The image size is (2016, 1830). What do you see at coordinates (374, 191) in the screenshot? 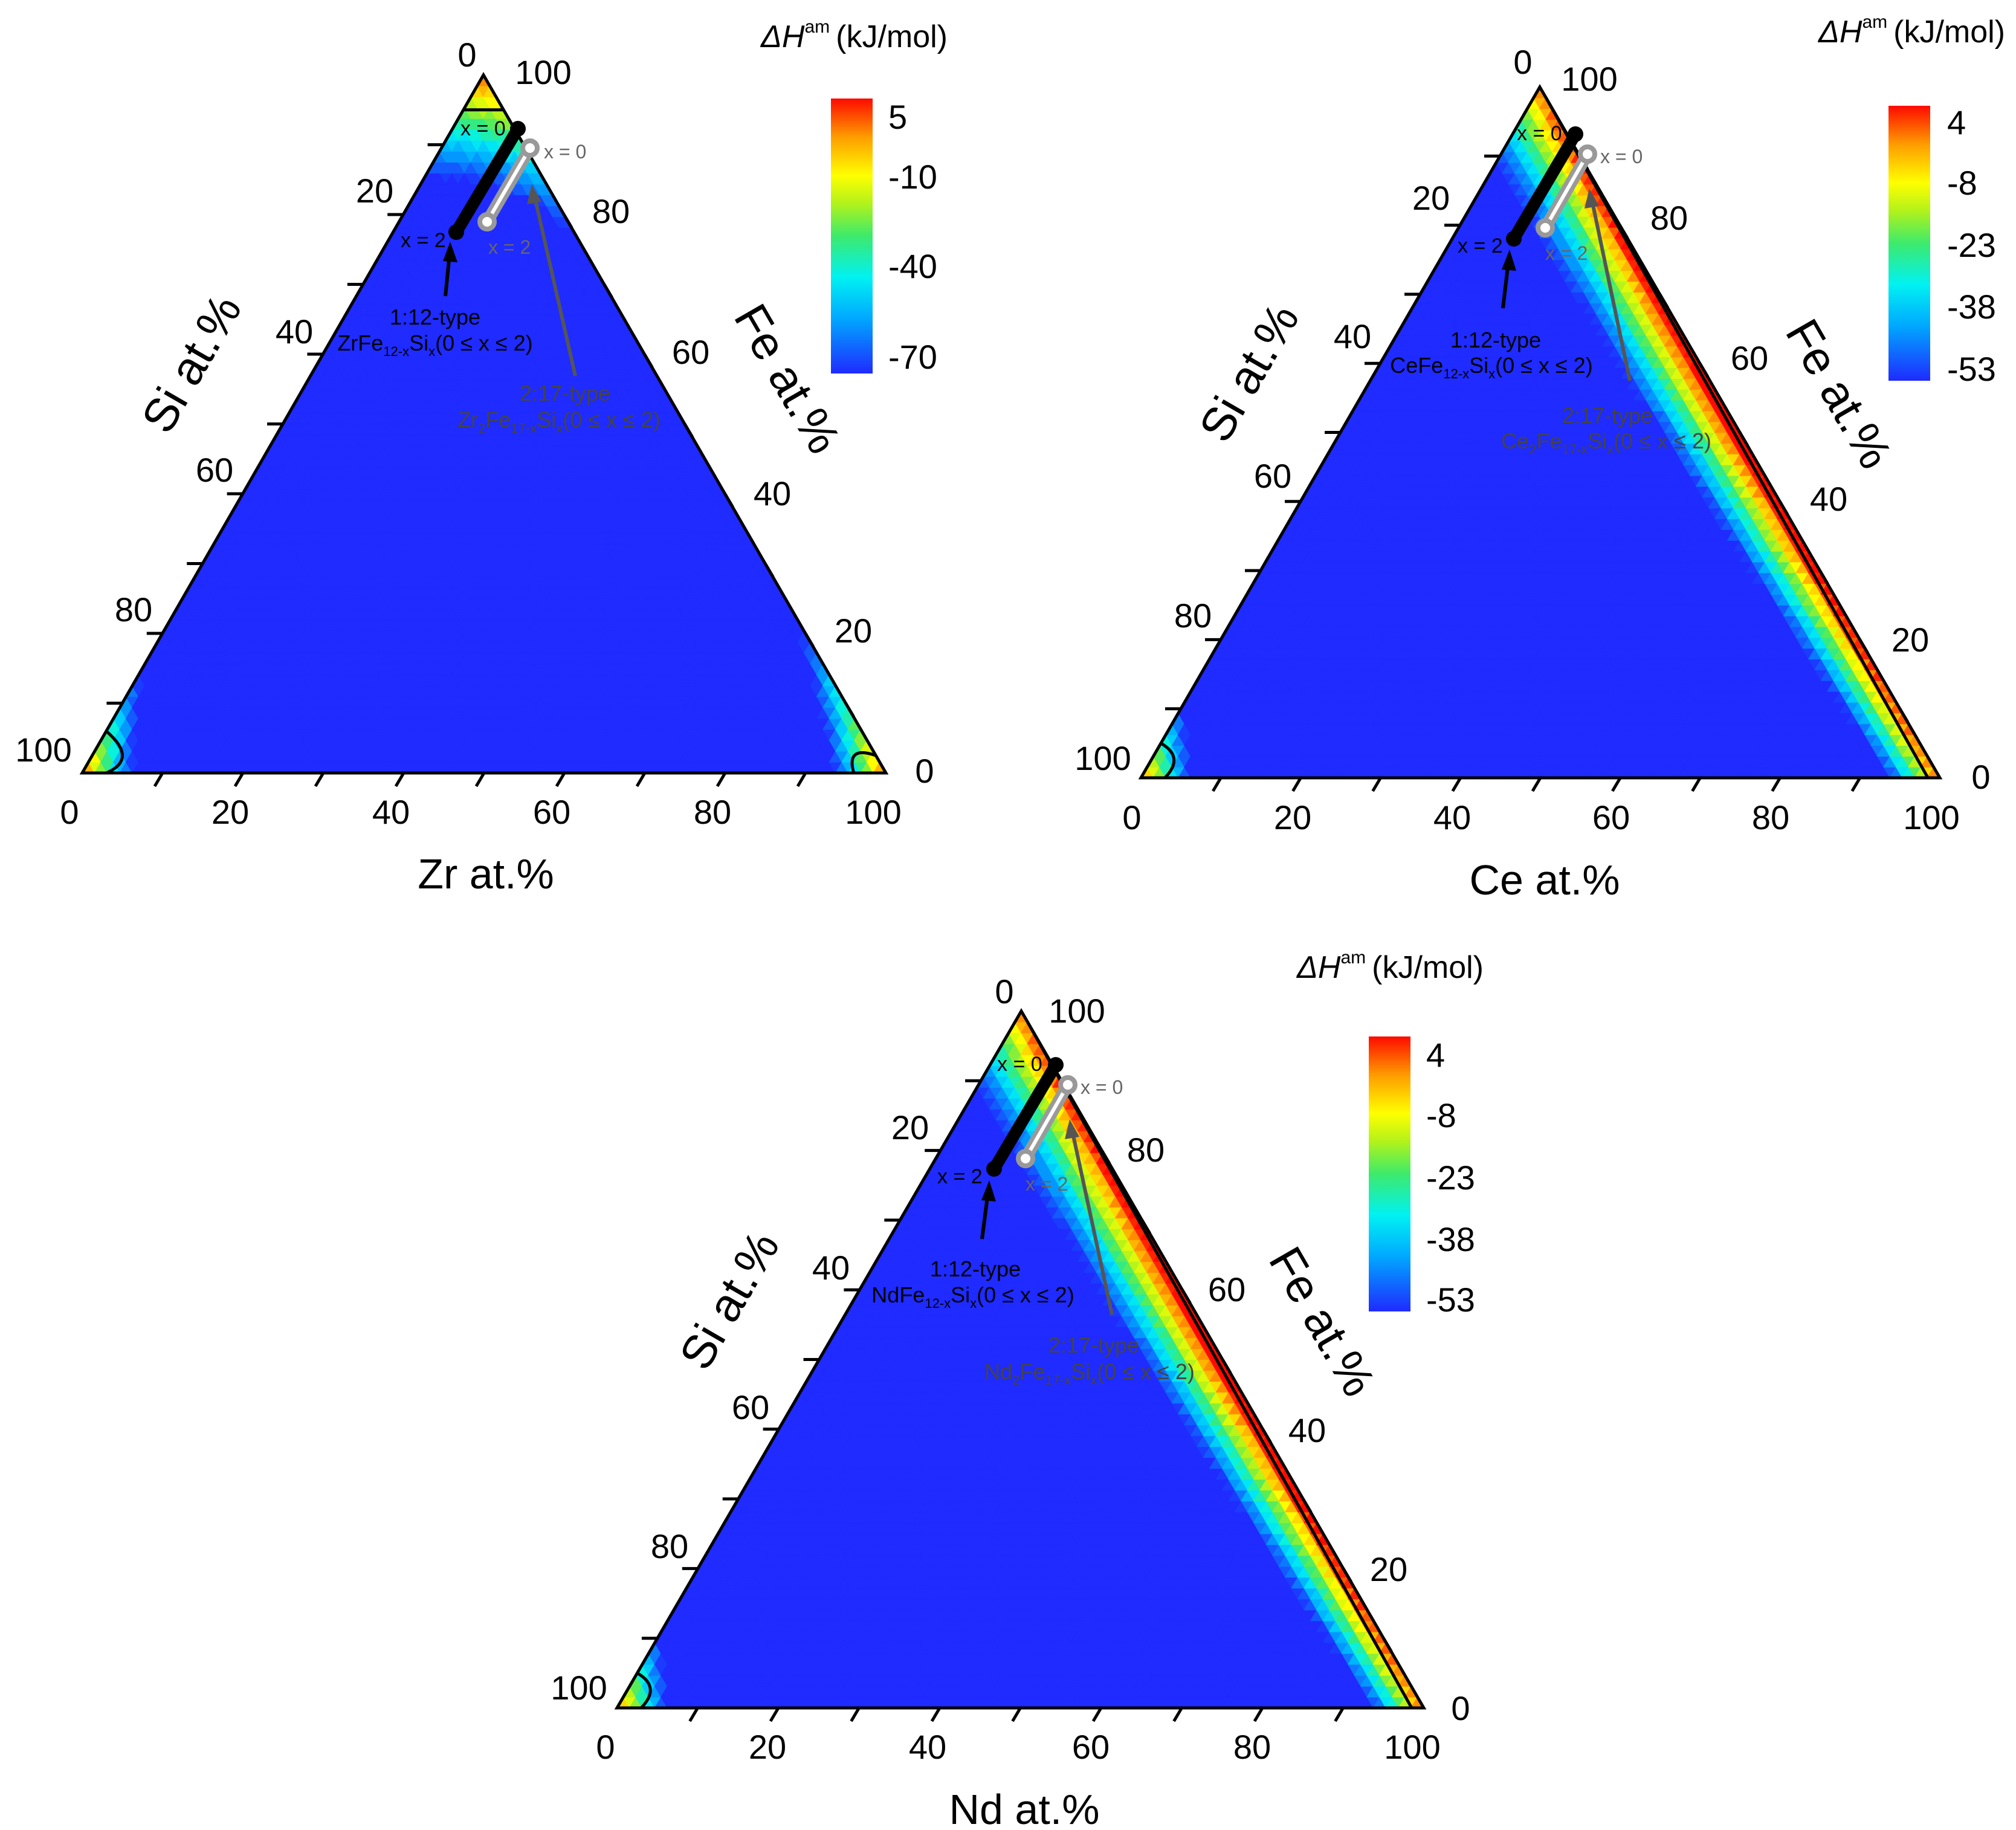
I see `left-tick-label: 20` at bounding box center [374, 191].